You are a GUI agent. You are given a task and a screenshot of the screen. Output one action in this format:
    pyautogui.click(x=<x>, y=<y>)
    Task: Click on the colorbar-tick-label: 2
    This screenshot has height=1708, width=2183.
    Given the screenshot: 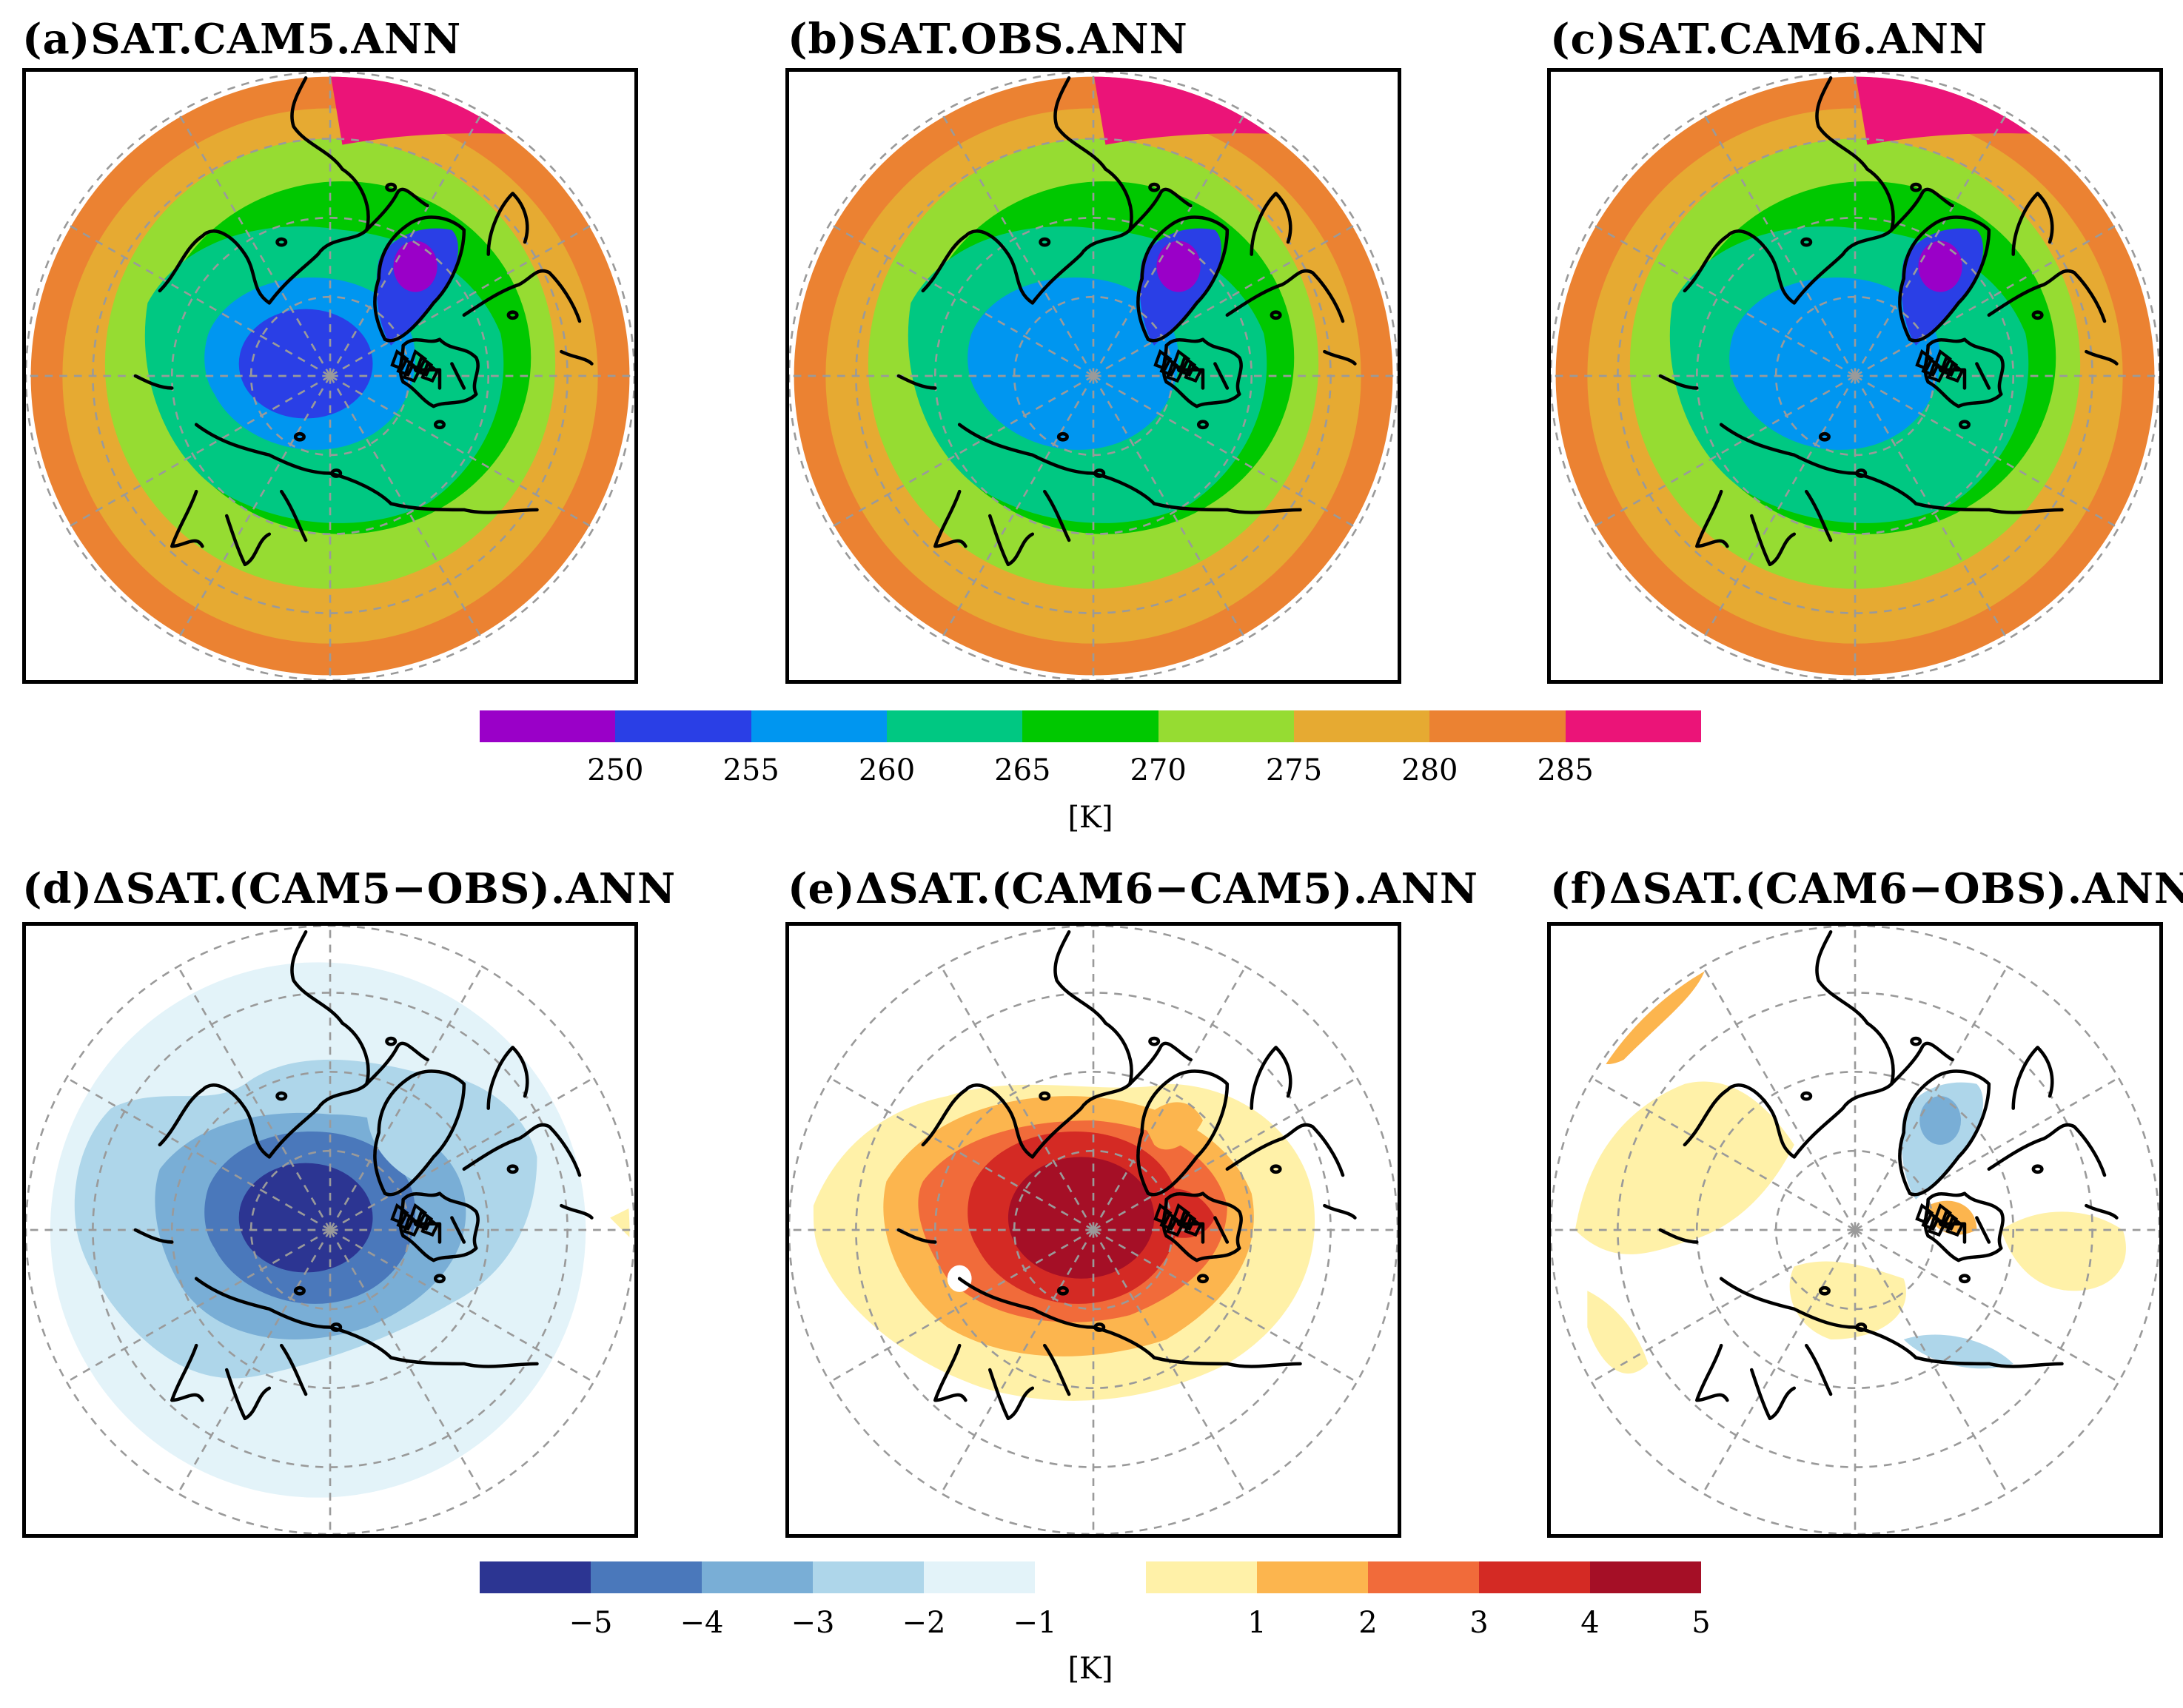 What is the action you would take?
    pyautogui.click(x=1368, y=1623)
    